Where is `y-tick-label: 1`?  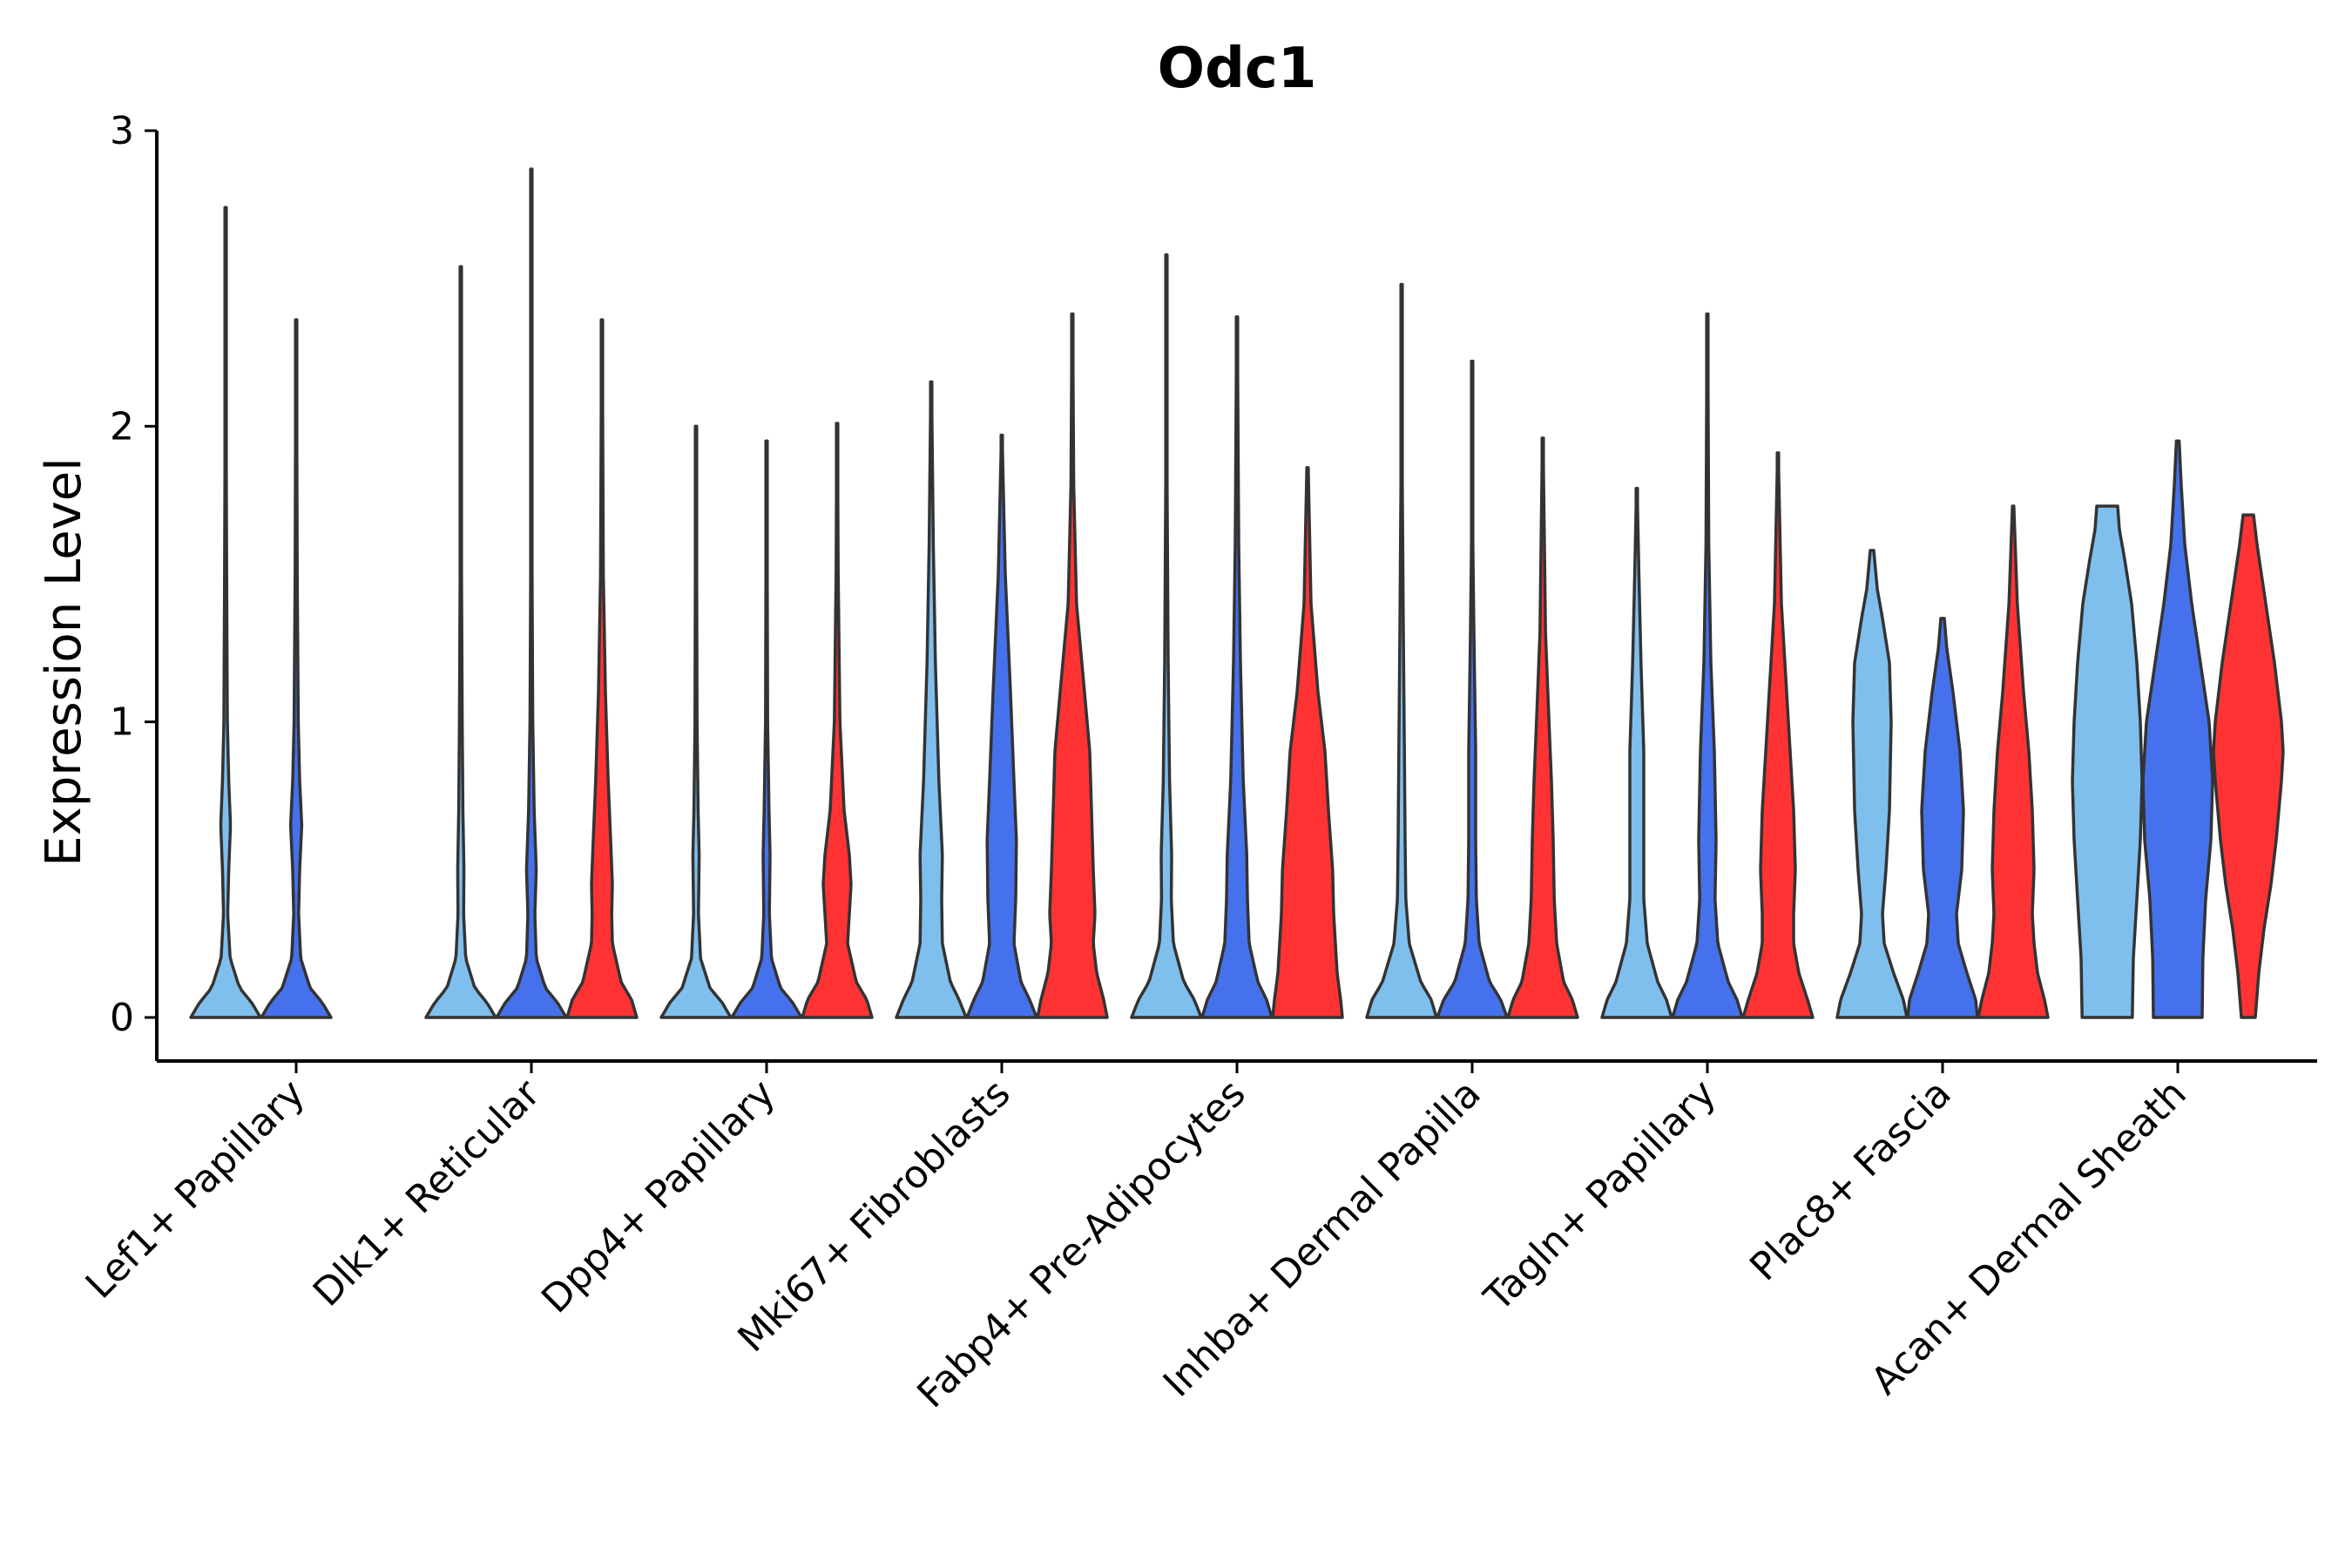
y-tick-label: 1 is located at coordinates (122, 722).